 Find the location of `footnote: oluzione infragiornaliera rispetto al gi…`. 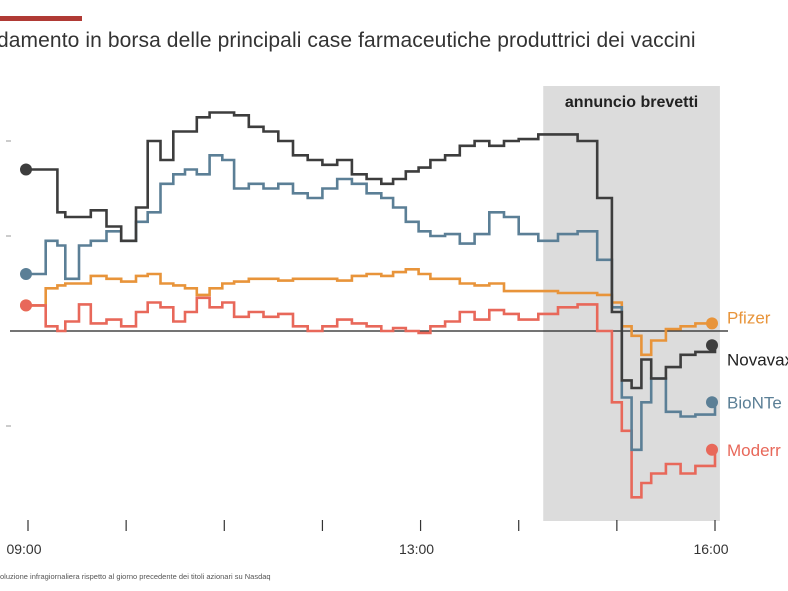

footnote: oluzione infragiornaliera rispetto al gi… is located at coordinates (135, 576).